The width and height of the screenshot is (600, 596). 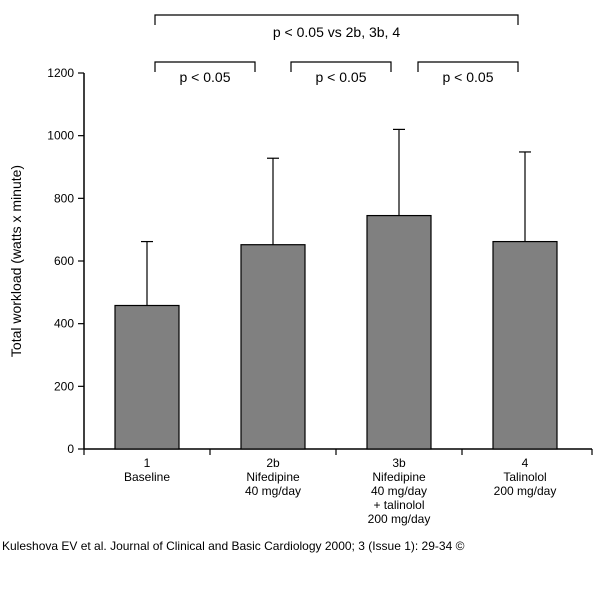 I want to click on overall-significance-bracket-label: p < 0.05 vs 2b, 3b, 4, so click(x=336, y=32).